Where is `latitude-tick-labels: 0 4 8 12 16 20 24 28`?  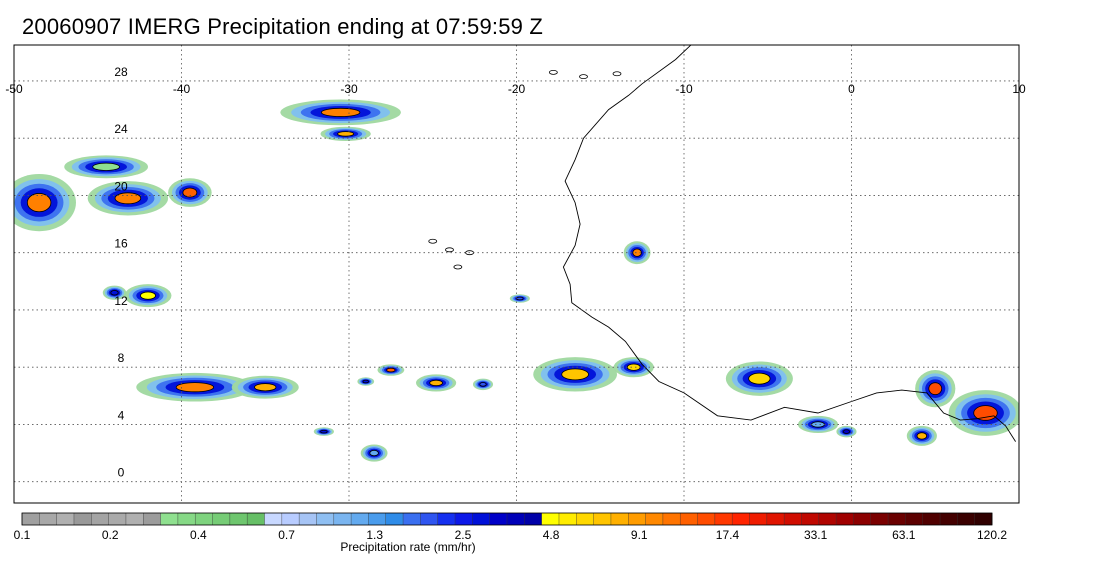
latitude-tick-labels: 0 4 8 12 16 20 24 28 is located at coordinates (121, 272).